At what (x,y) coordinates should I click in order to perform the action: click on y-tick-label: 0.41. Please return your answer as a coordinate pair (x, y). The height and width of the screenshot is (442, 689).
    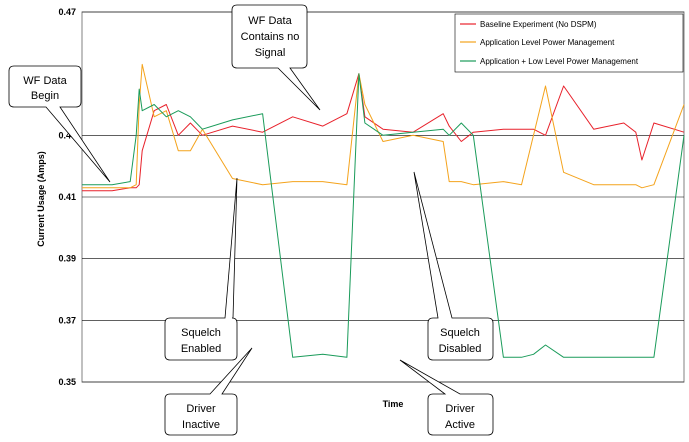
    Looking at the image, I should click on (67, 197).